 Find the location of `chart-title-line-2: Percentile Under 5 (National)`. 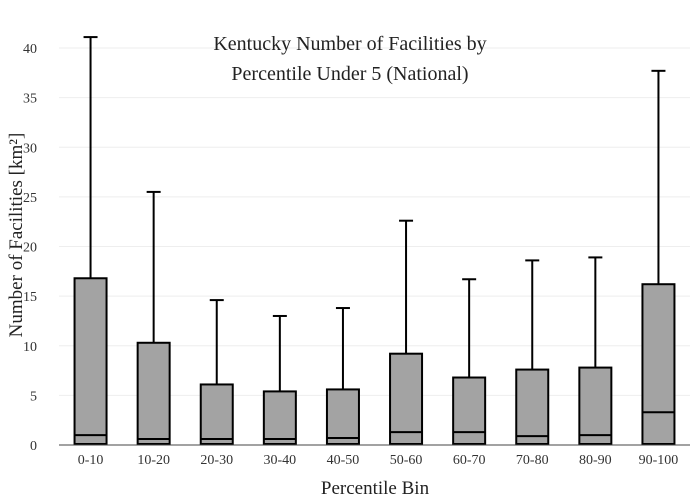

chart-title-line-2: Percentile Under 5 (National) is located at coordinates (349, 74).